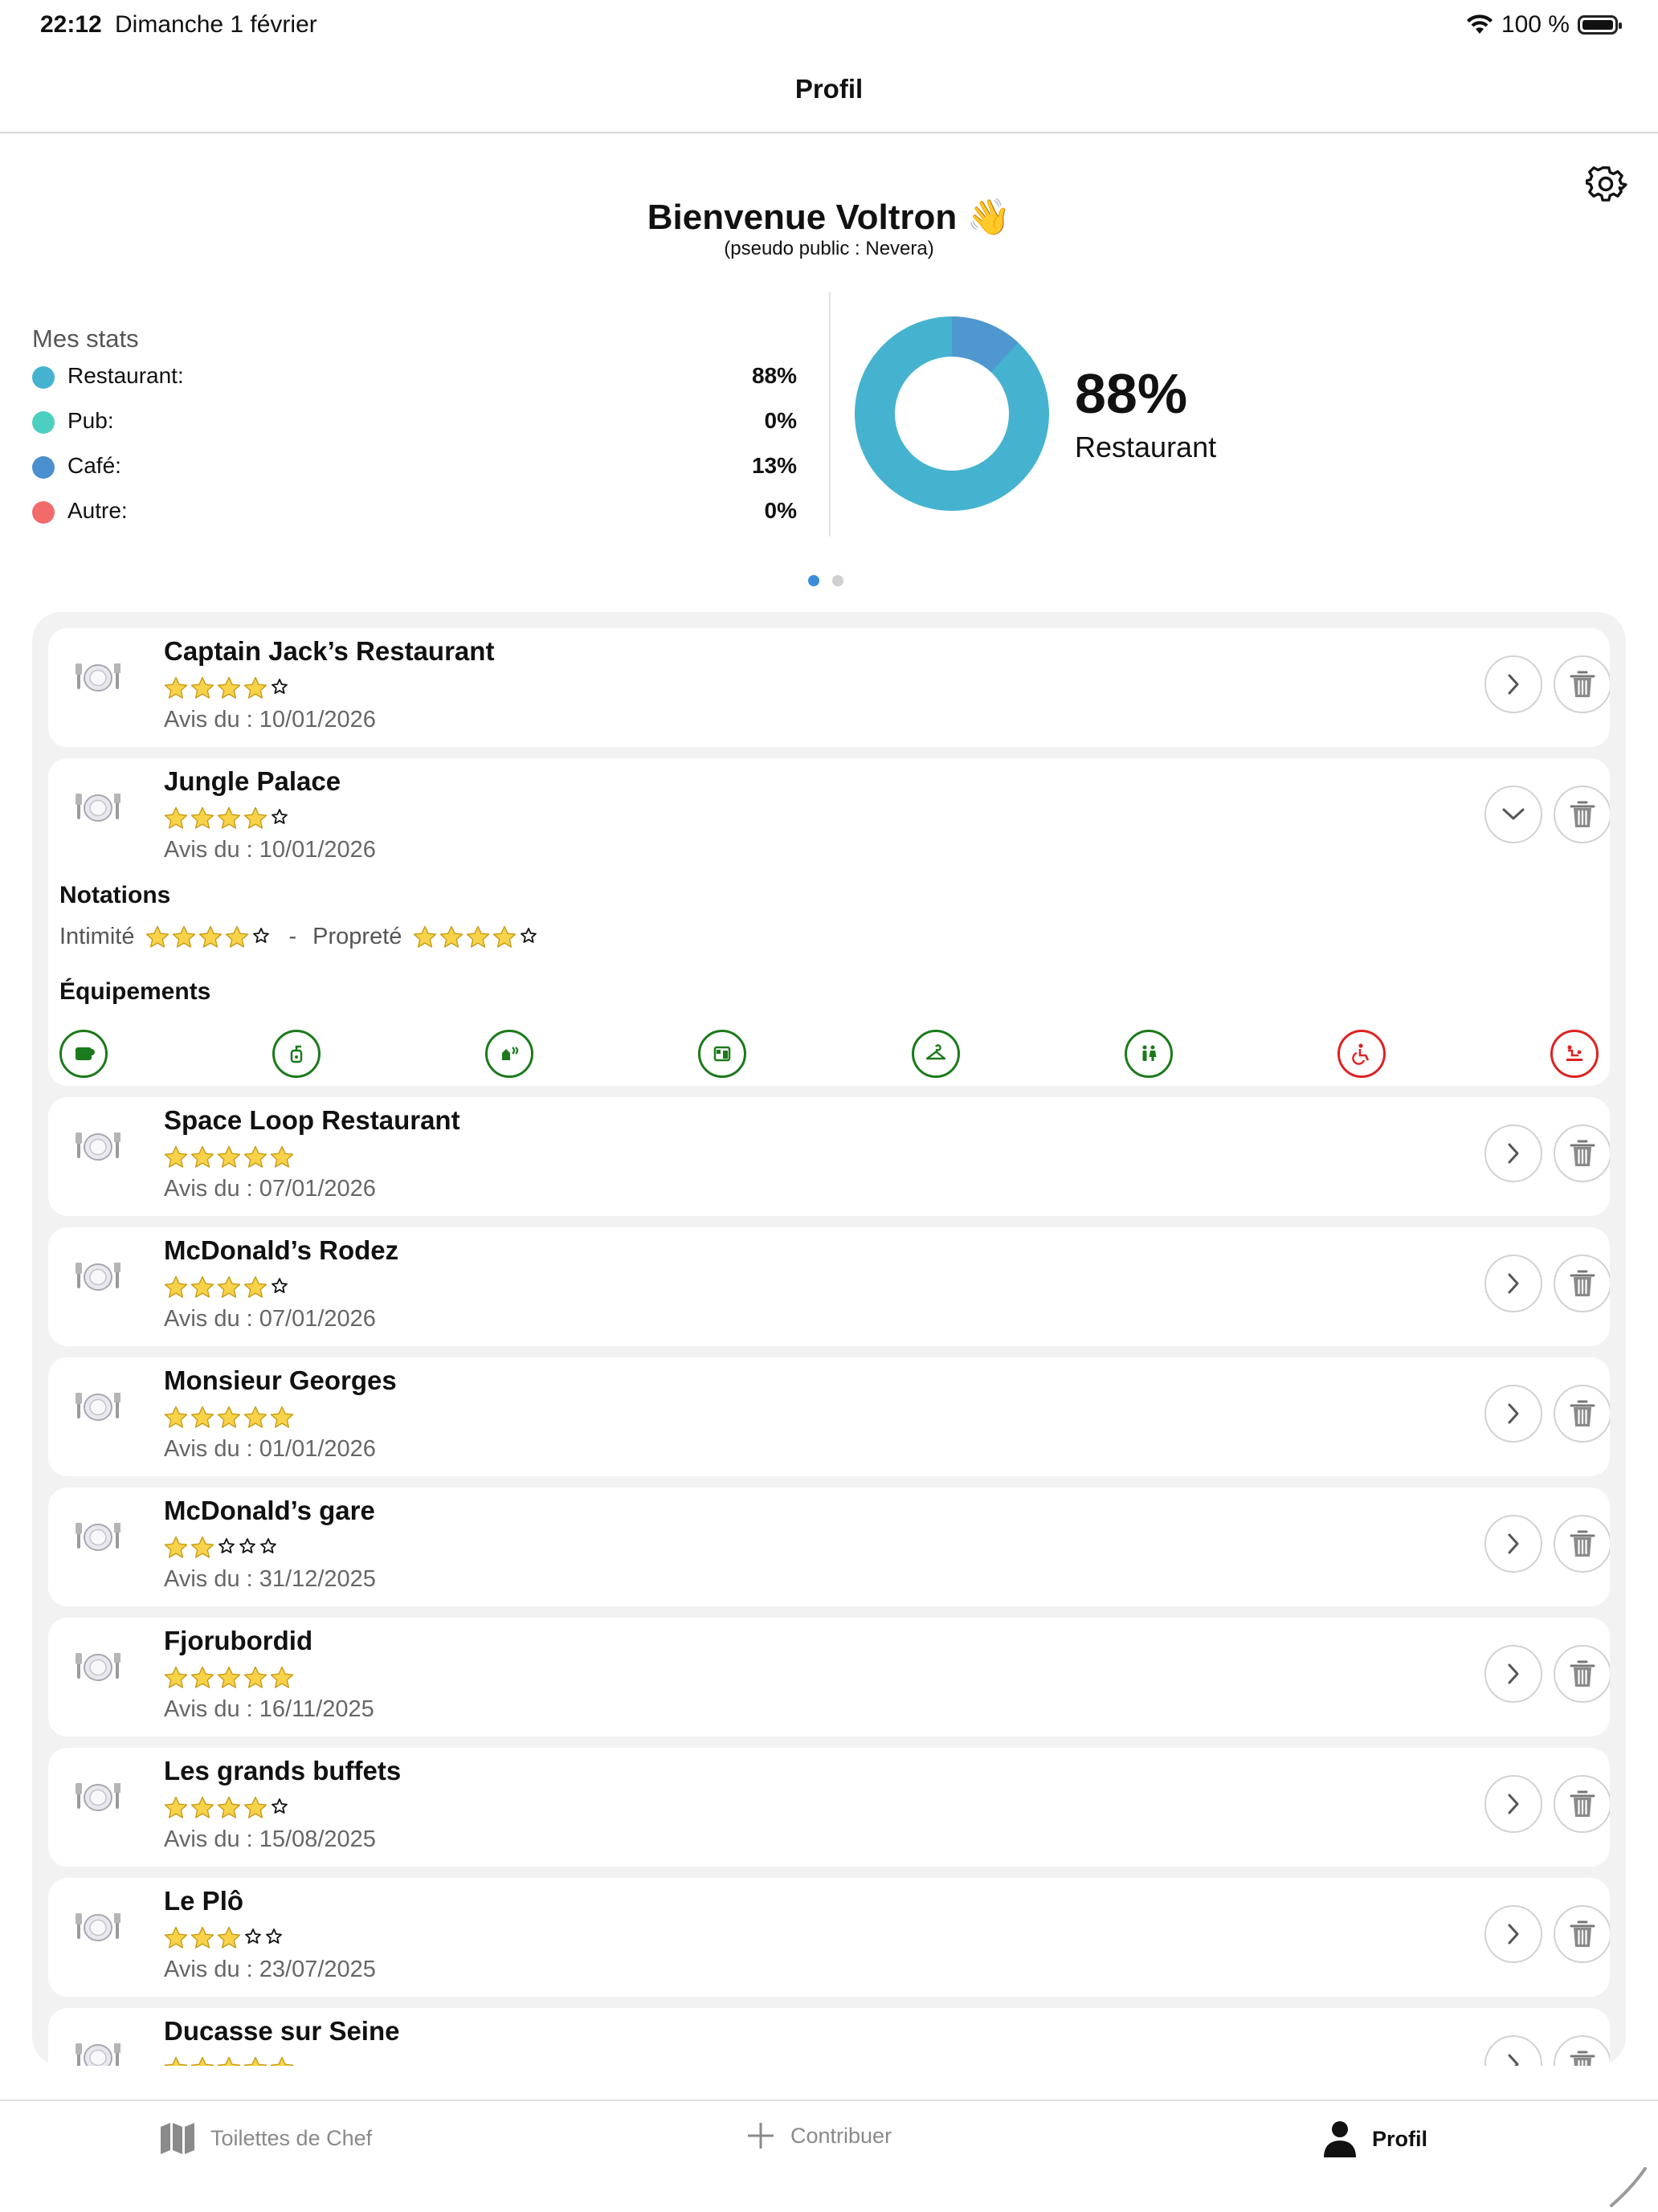 This screenshot has height=2212, width=1658. Describe the element at coordinates (829, 1416) in the screenshot. I see `review-card: Monsieur Georges Avis du : 01/01/2026` at that location.